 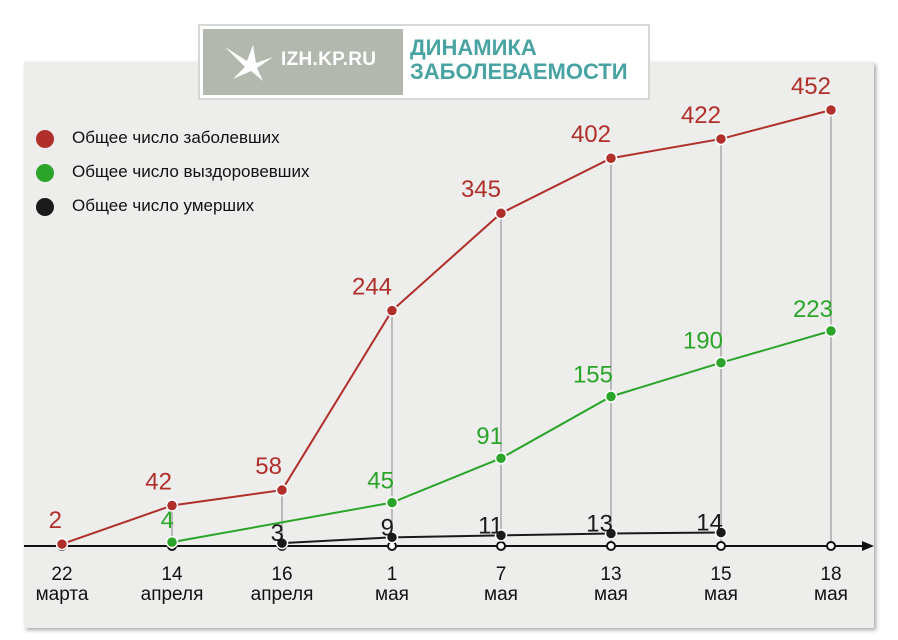 What do you see at coordinates (249, 63) in the screenshot?
I see `swallow-icon` at bounding box center [249, 63].